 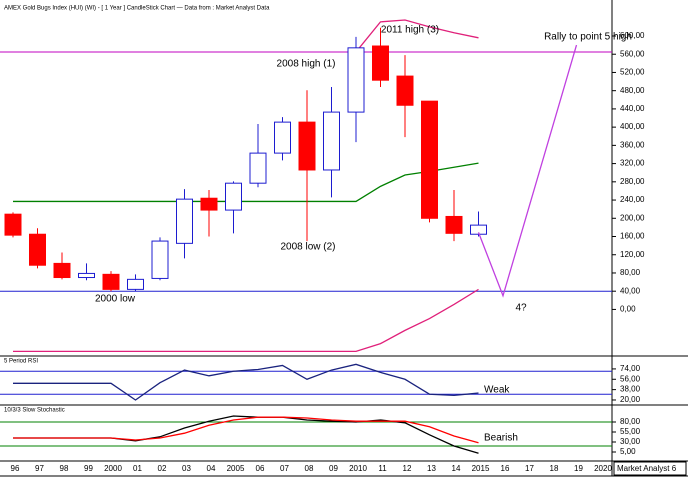 What do you see at coordinates (307, 247) in the screenshot?
I see `annotation: 2008 low (2)` at bounding box center [307, 247].